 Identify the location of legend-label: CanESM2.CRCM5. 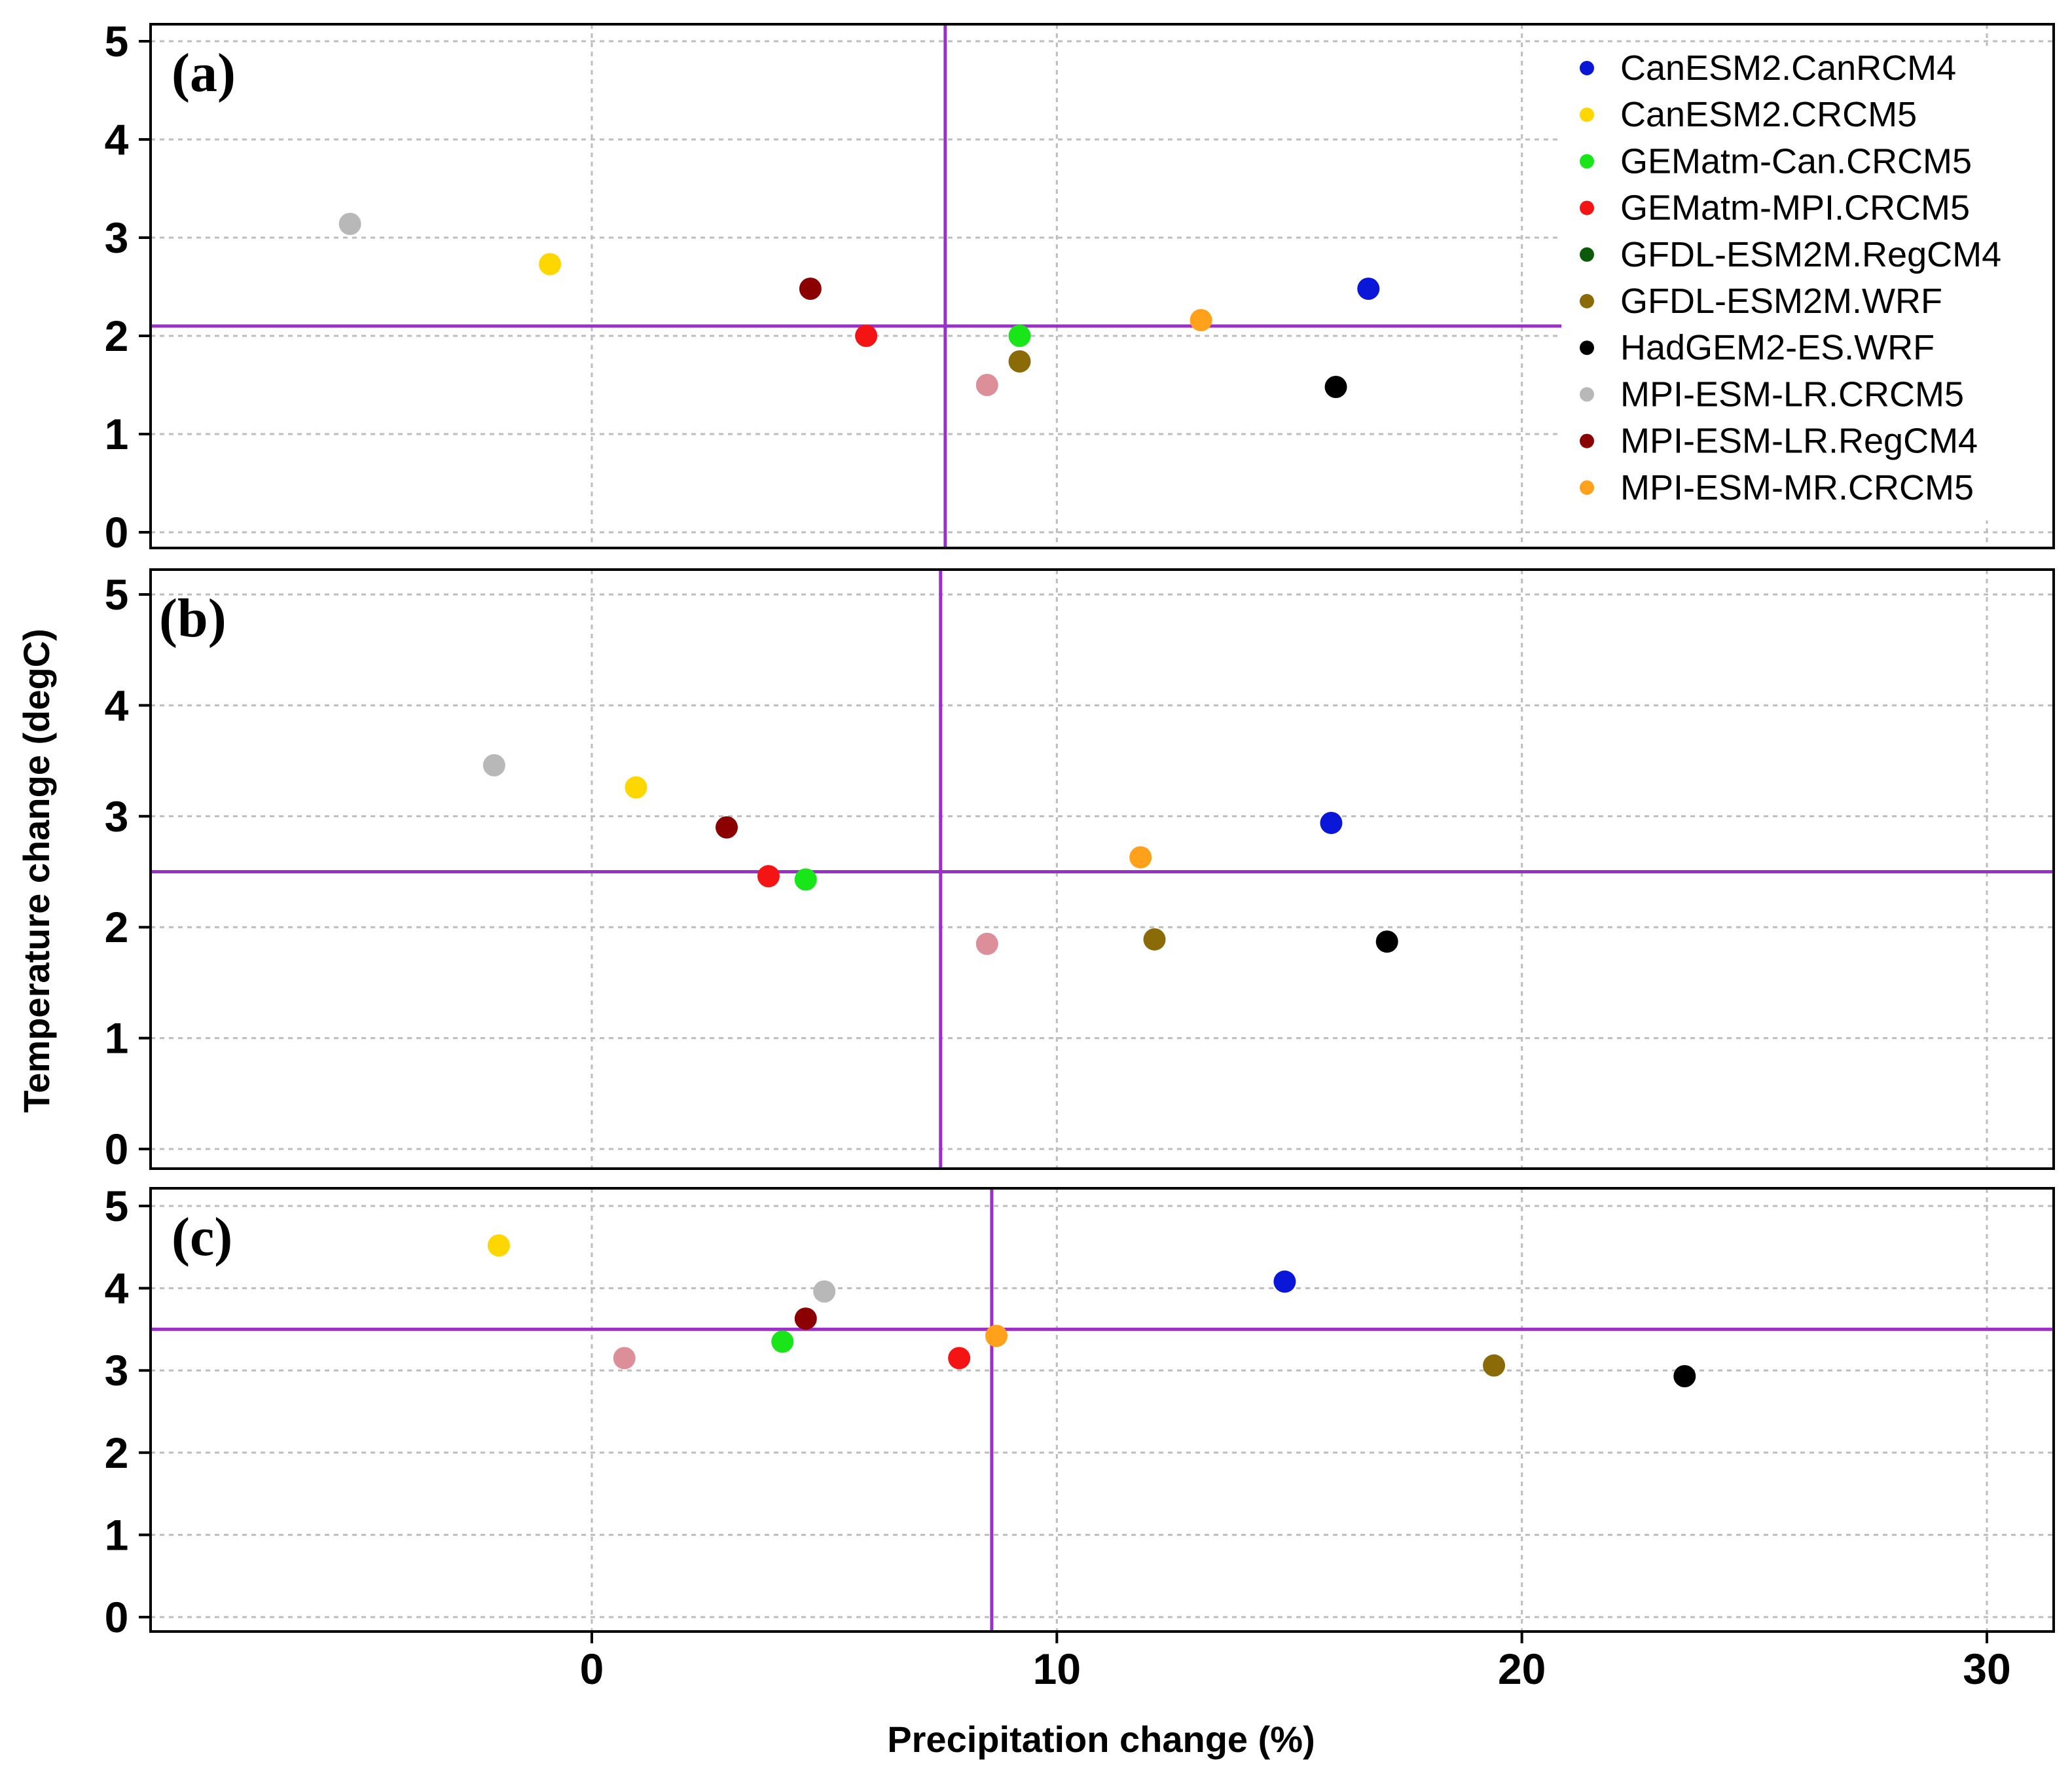
(1769, 114).